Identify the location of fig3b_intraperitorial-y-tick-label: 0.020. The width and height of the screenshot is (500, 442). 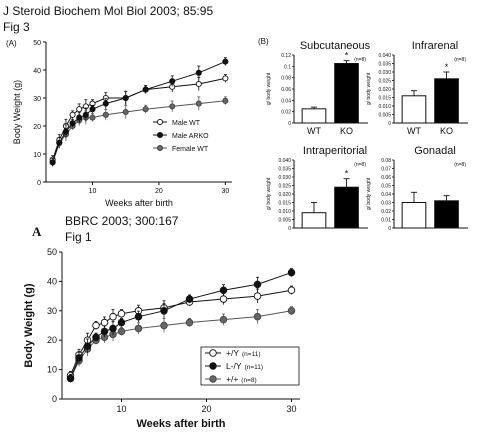
(284, 195).